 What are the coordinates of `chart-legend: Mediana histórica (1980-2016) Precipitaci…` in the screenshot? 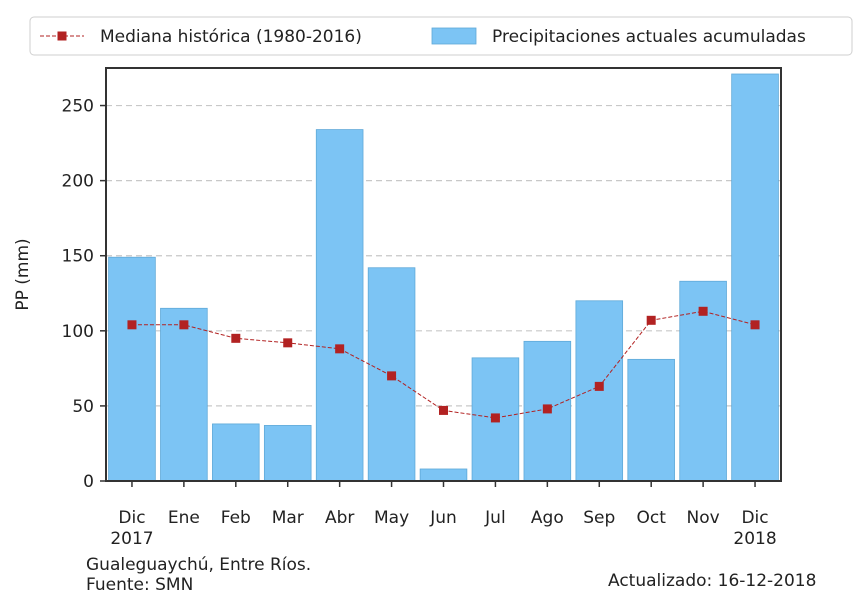 It's located at (441, 36).